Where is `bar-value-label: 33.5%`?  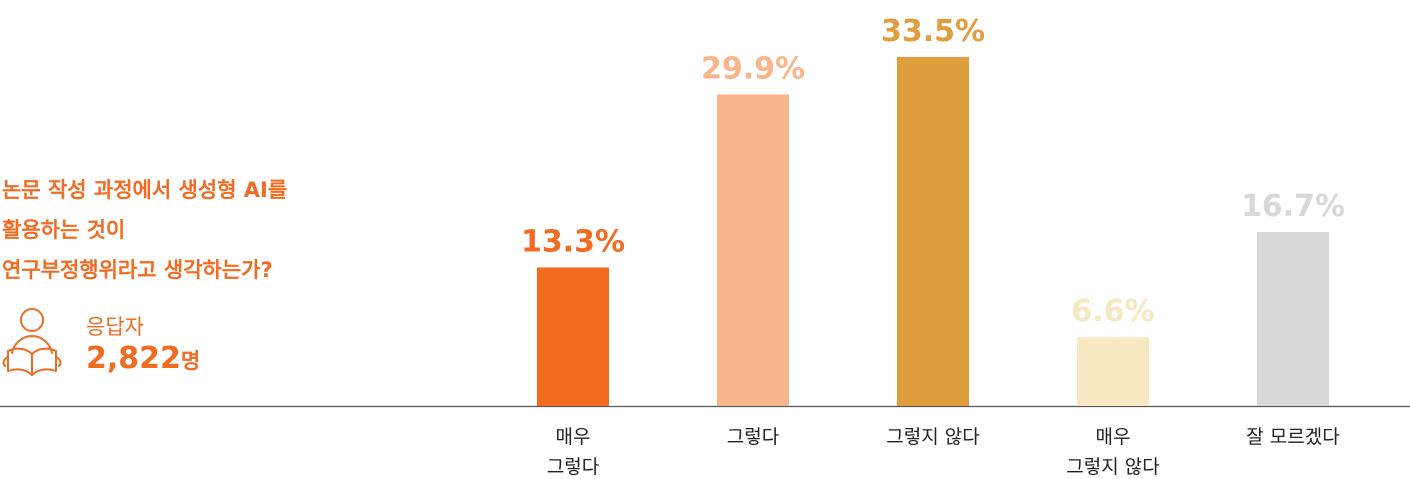
bar-value-label: 33.5% is located at coordinates (933, 31).